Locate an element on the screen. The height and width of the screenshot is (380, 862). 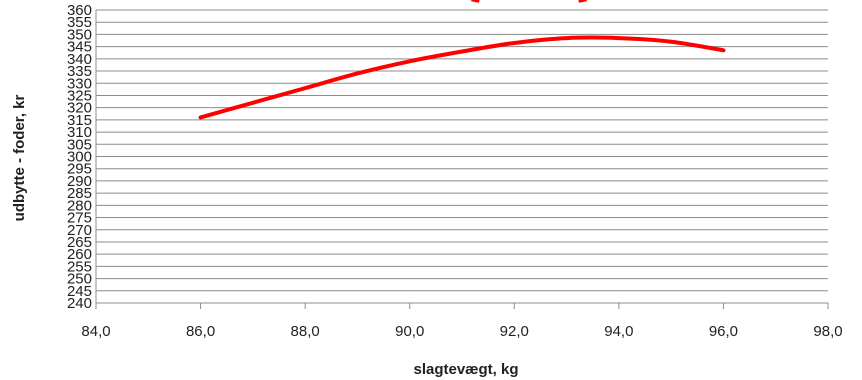
y-tick-label: 290 is located at coordinates (79, 181).